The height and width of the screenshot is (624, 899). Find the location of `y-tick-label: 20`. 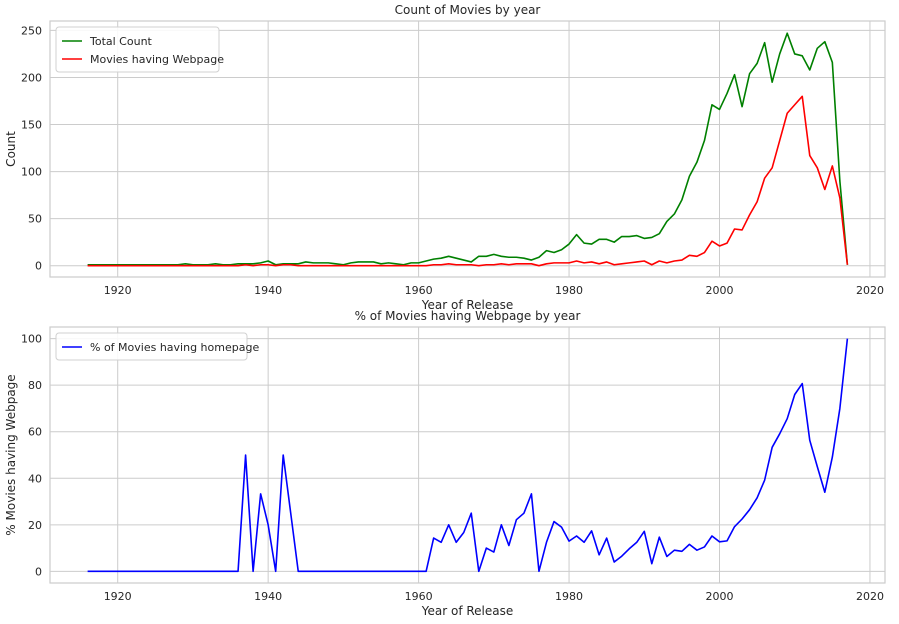

y-tick-label: 20 is located at coordinates (35, 525).